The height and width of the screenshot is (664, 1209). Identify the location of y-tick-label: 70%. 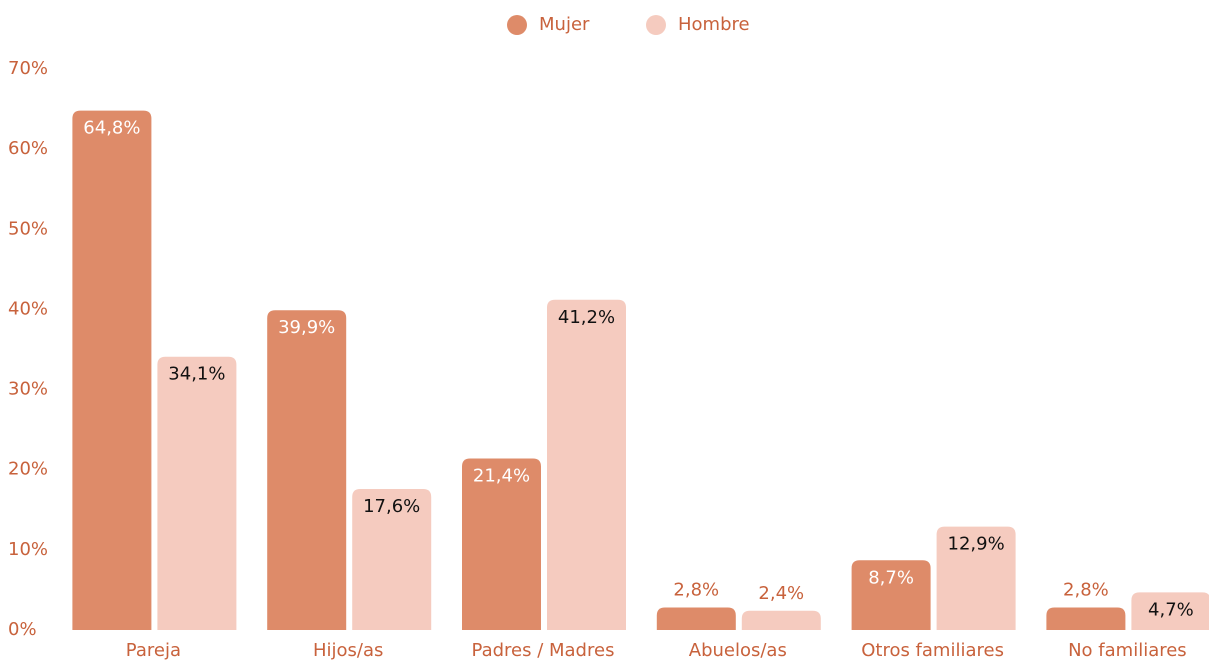
(28, 68).